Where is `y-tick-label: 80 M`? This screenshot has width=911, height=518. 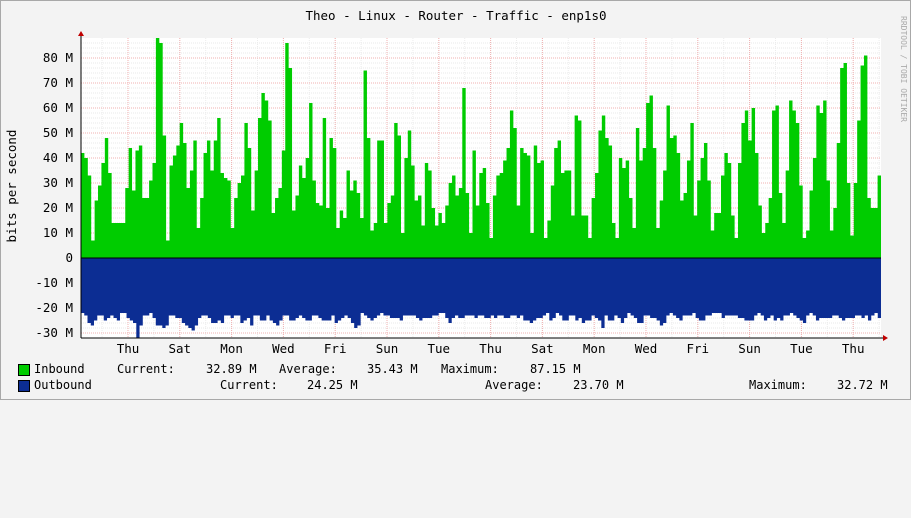
y-tick-label: 80 M is located at coordinates (58, 57).